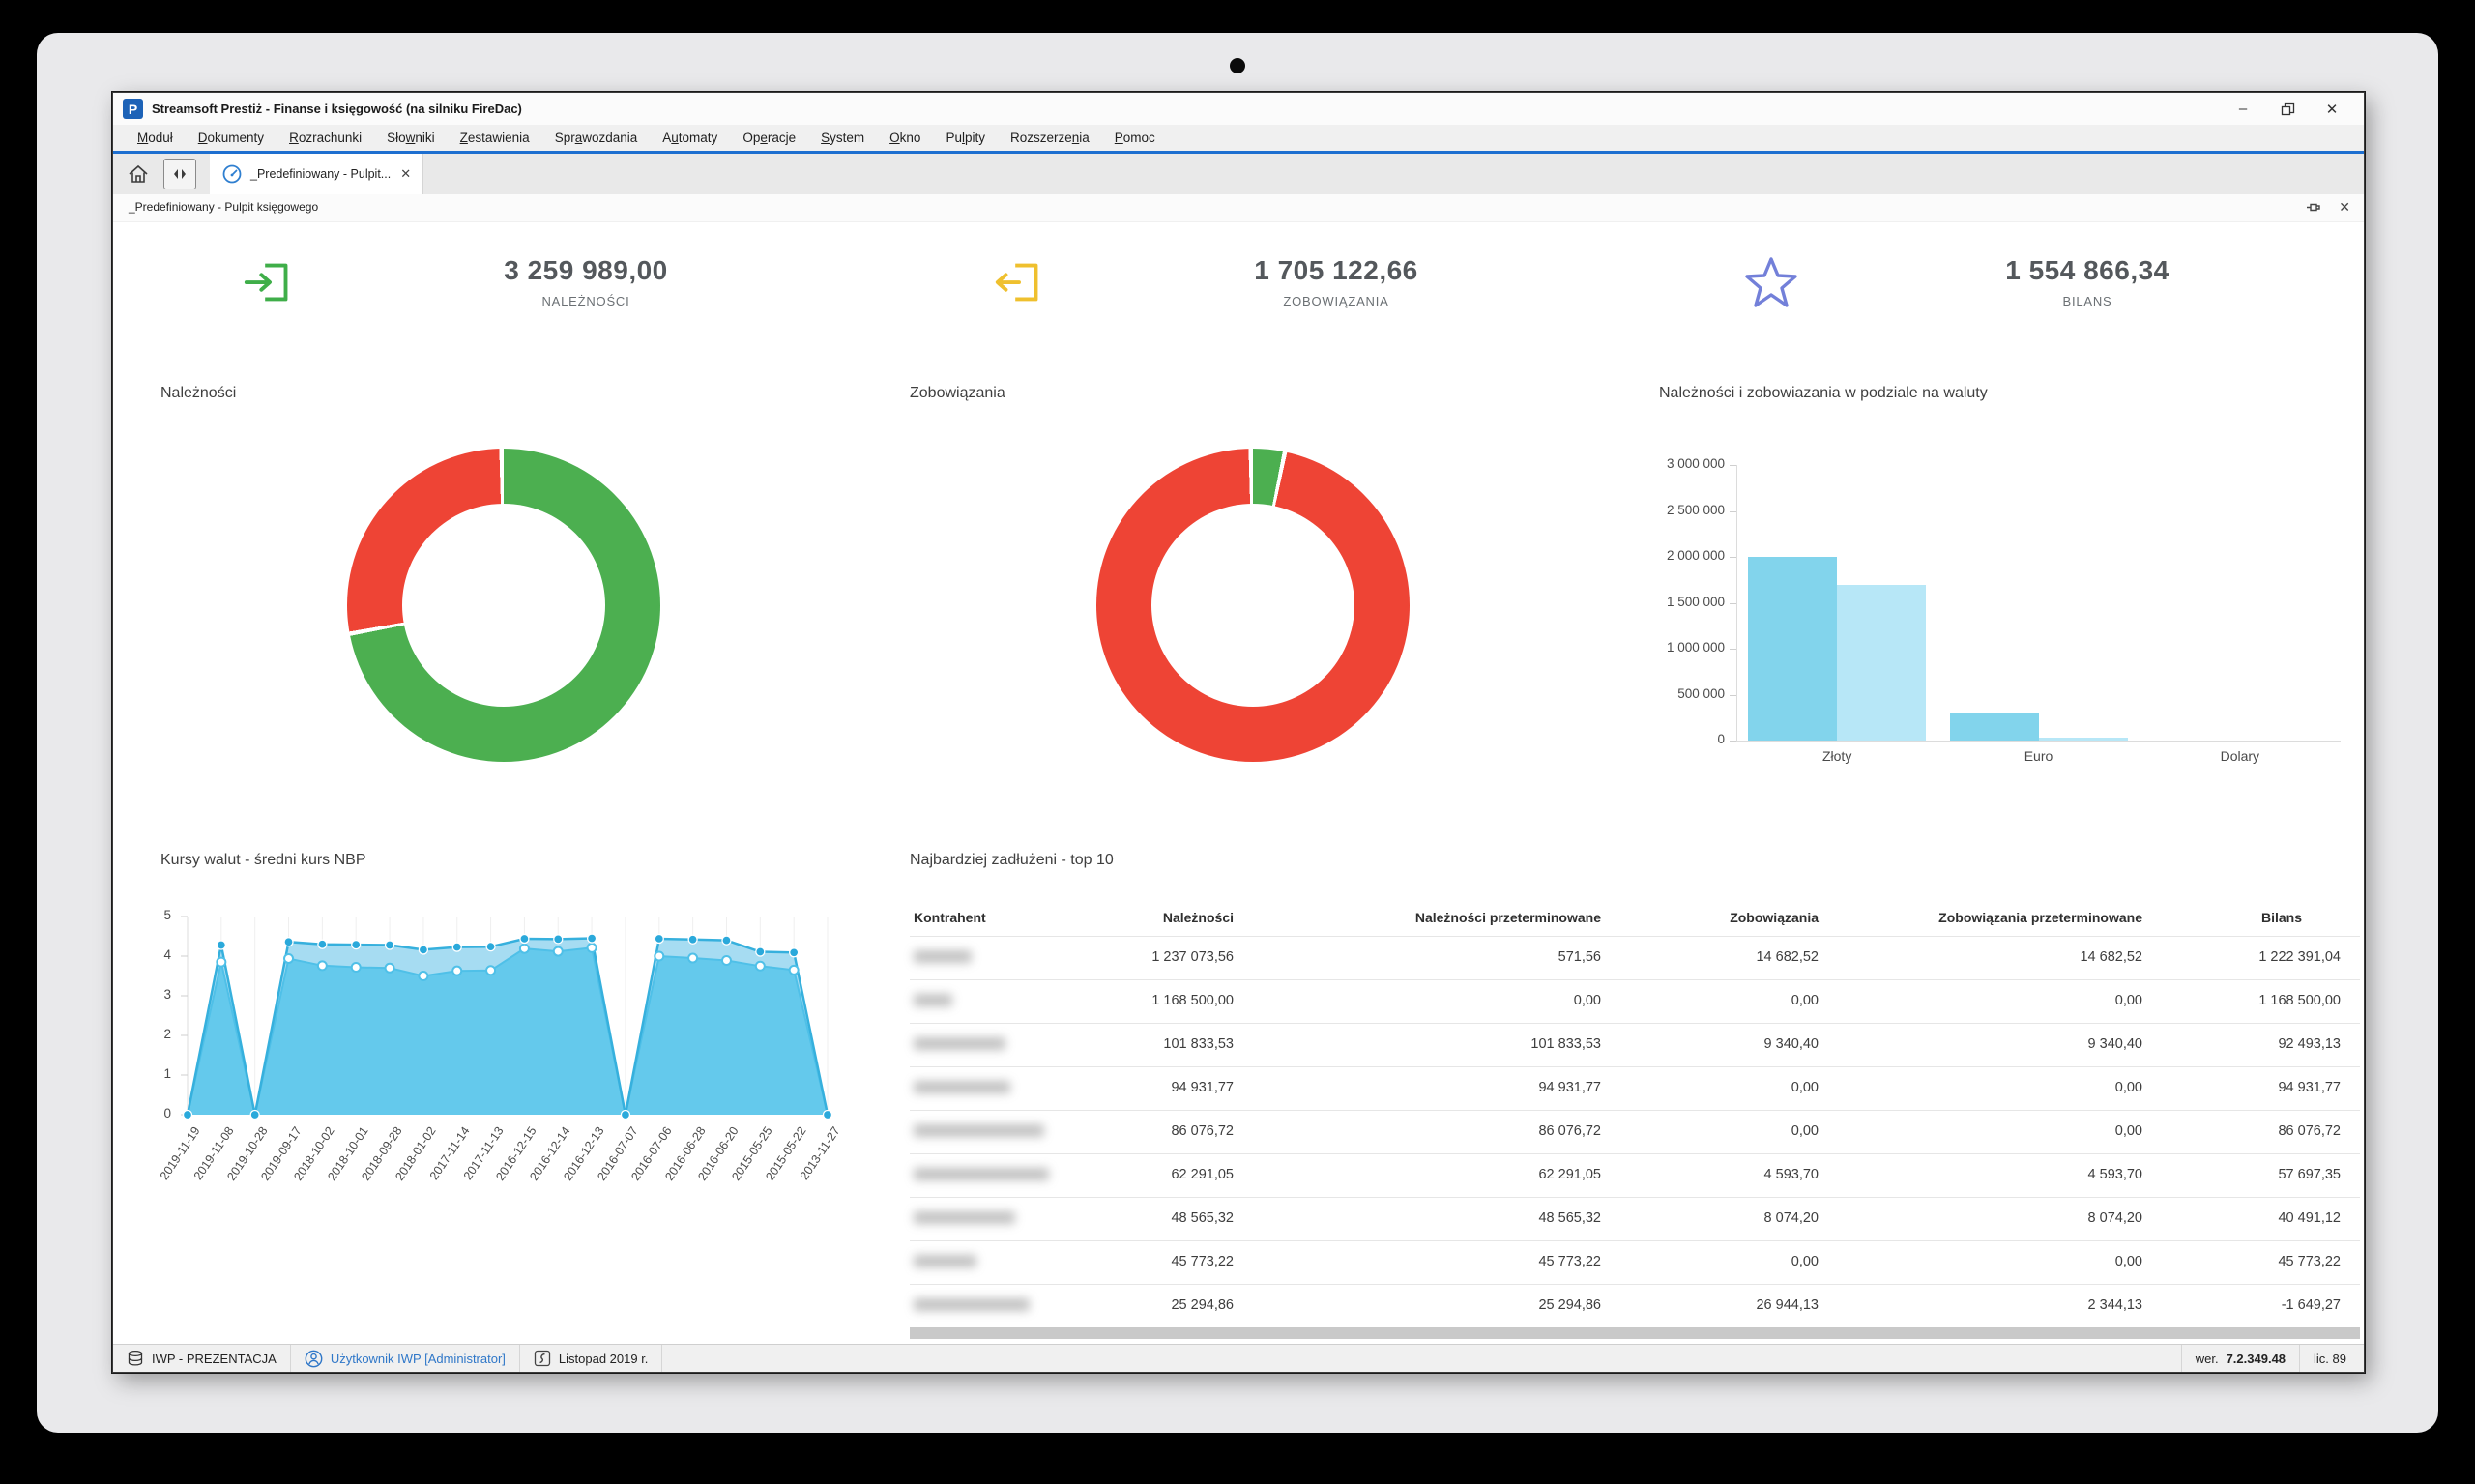 The image size is (2475, 1484). Describe the element at coordinates (2309, 1044) in the screenshot. I see `table-cell: 92 493,13` at that location.